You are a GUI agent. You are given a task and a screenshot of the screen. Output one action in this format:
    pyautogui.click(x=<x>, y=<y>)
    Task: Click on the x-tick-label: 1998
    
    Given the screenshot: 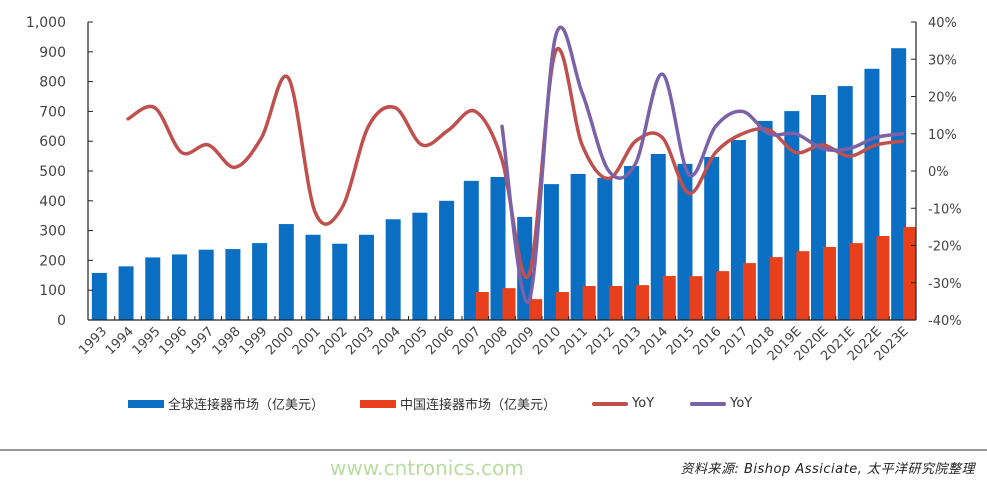 What is the action you would take?
    pyautogui.click(x=227, y=341)
    